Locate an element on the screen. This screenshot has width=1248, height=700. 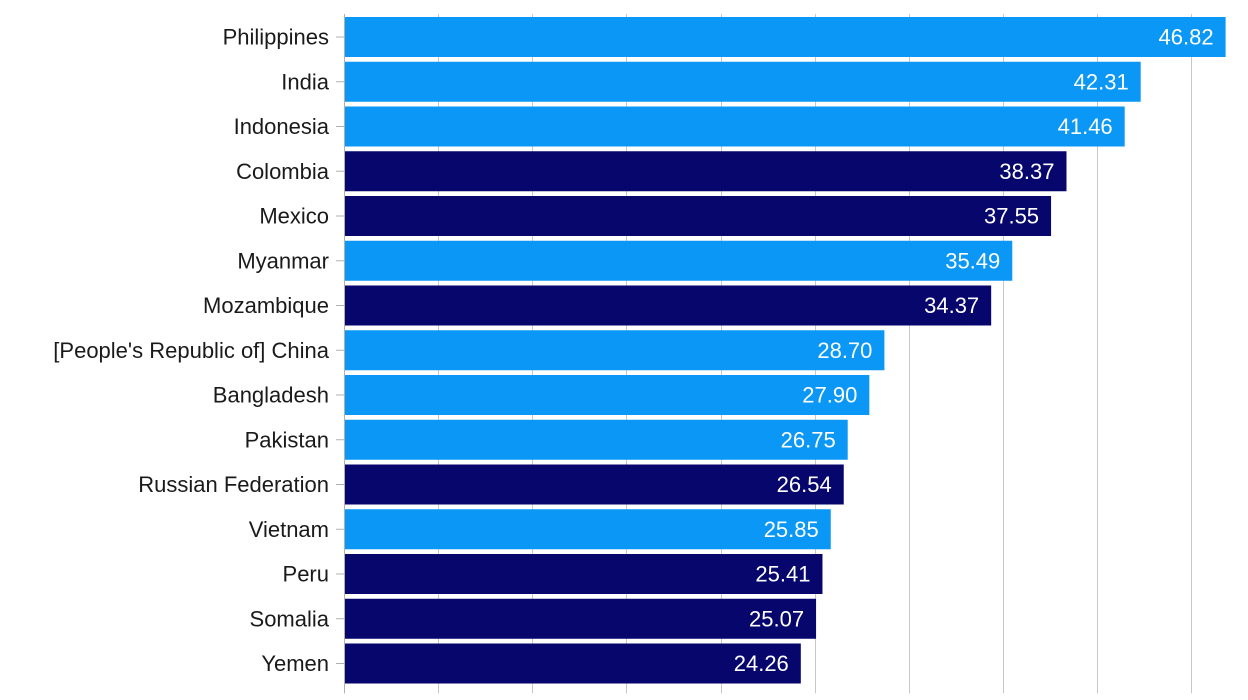
value-label: 25.07 is located at coordinates (776, 618).